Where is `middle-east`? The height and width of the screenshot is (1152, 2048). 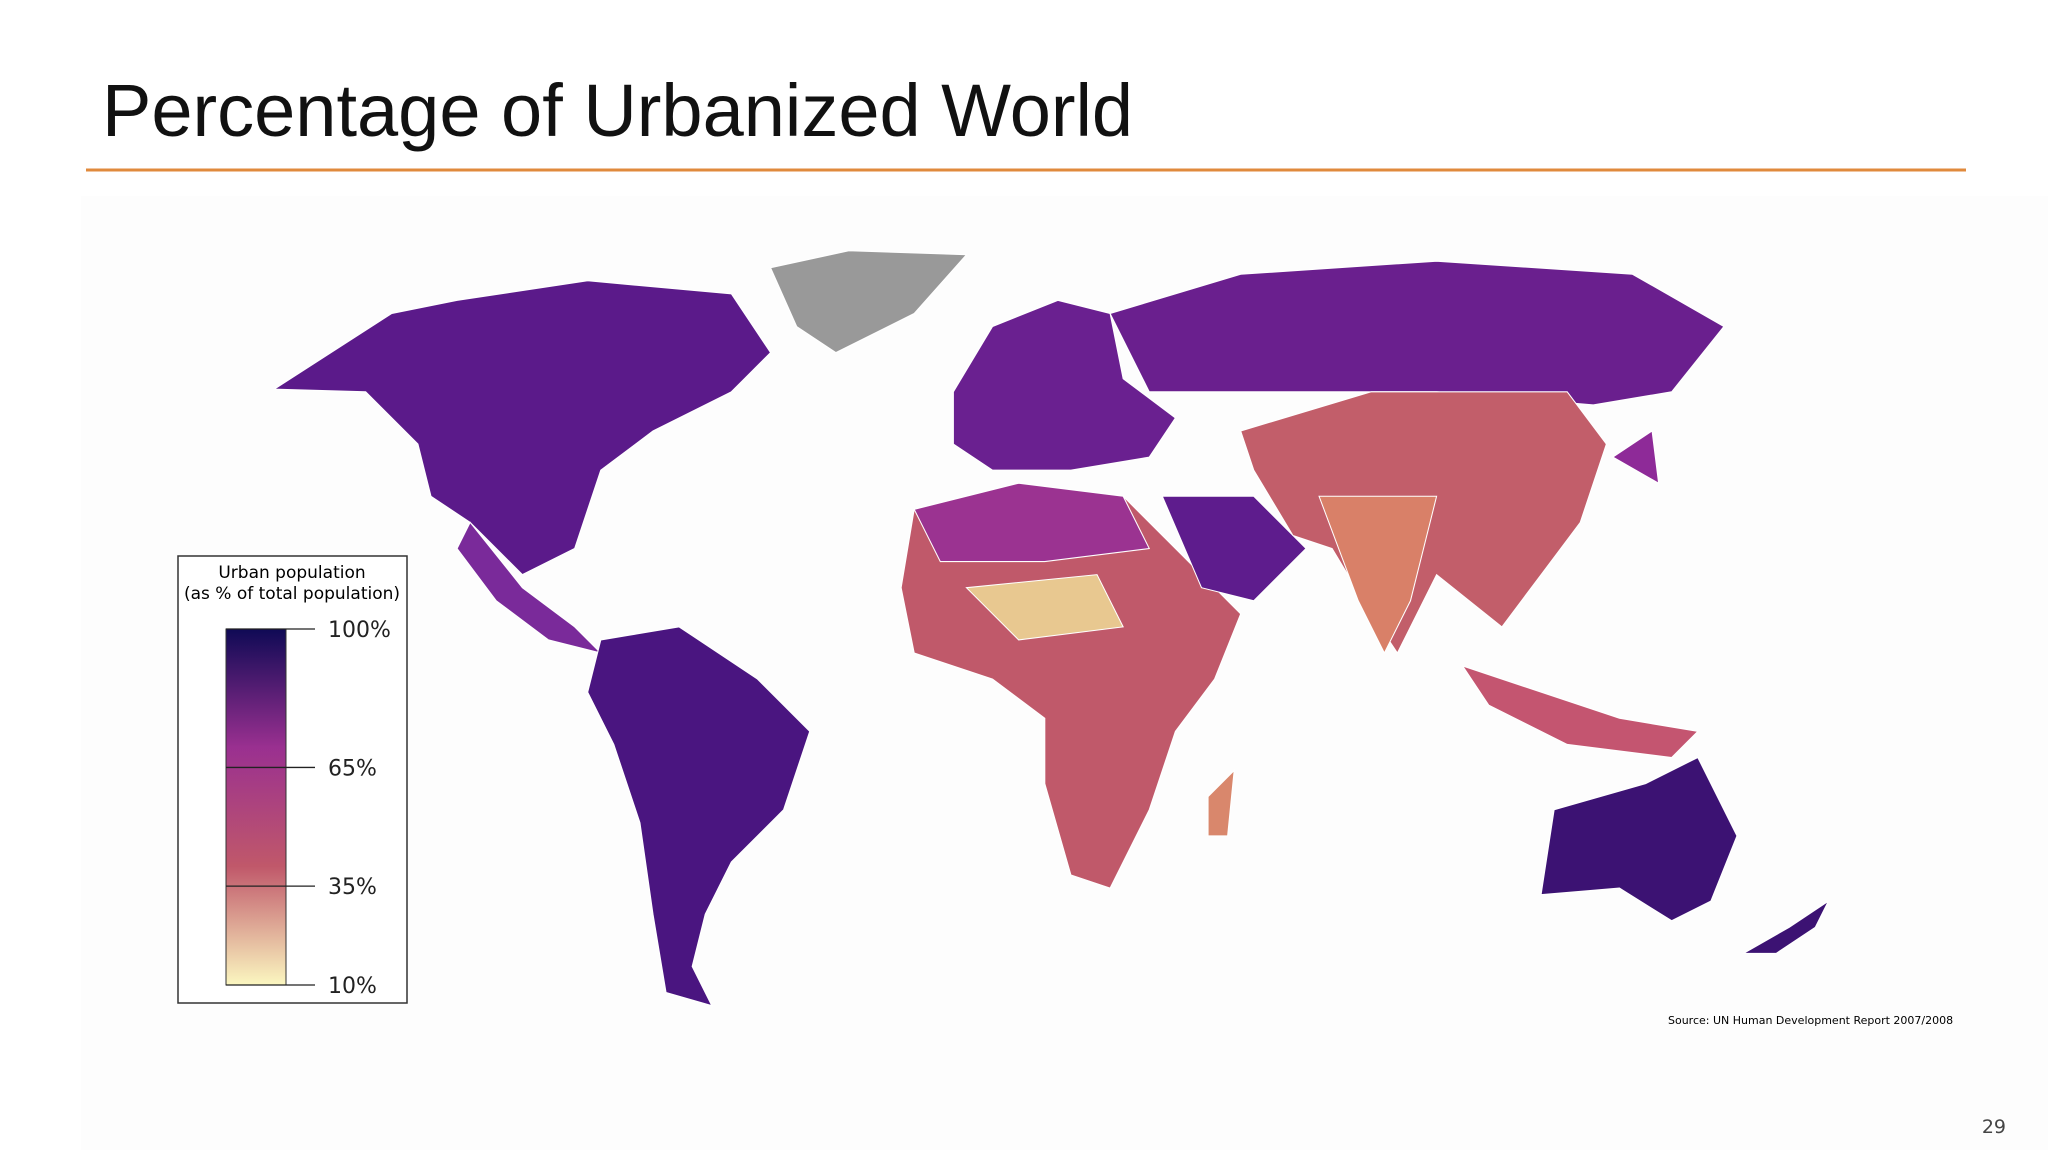
middle-east is located at coordinates (1234, 548).